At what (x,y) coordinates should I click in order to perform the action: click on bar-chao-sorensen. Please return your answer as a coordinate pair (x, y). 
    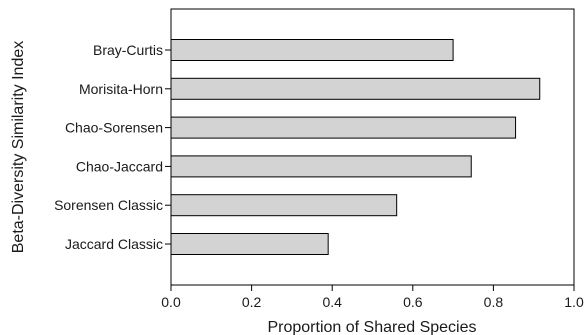
    Looking at the image, I should click on (343, 127).